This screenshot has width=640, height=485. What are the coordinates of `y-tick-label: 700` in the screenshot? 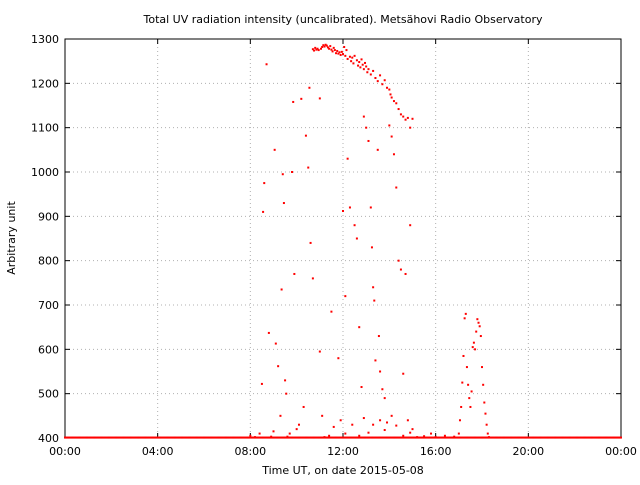 It's located at (48, 305).